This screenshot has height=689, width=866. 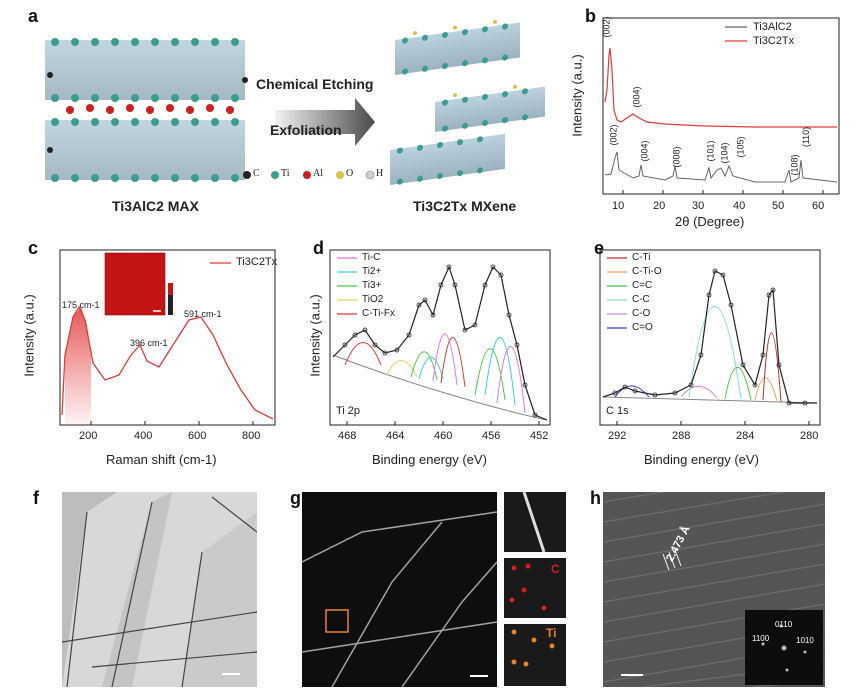 What do you see at coordinates (555, 569) in the screenshot?
I see `eds-map-c-label: C` at bounding box center [555, 569].